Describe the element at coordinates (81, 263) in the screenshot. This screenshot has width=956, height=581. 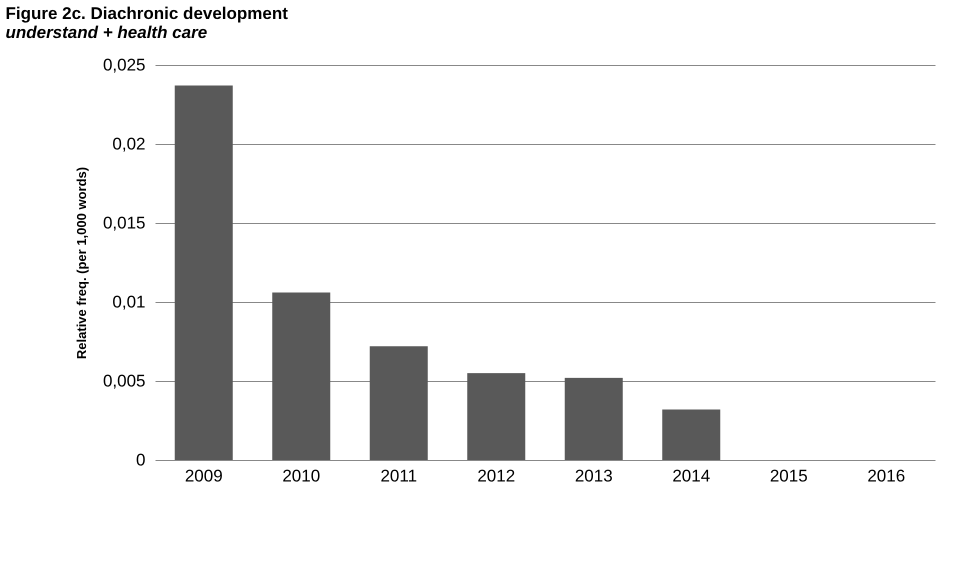
I see `y-axis-title: Relative freq. (per 1,000 words)` at that location.